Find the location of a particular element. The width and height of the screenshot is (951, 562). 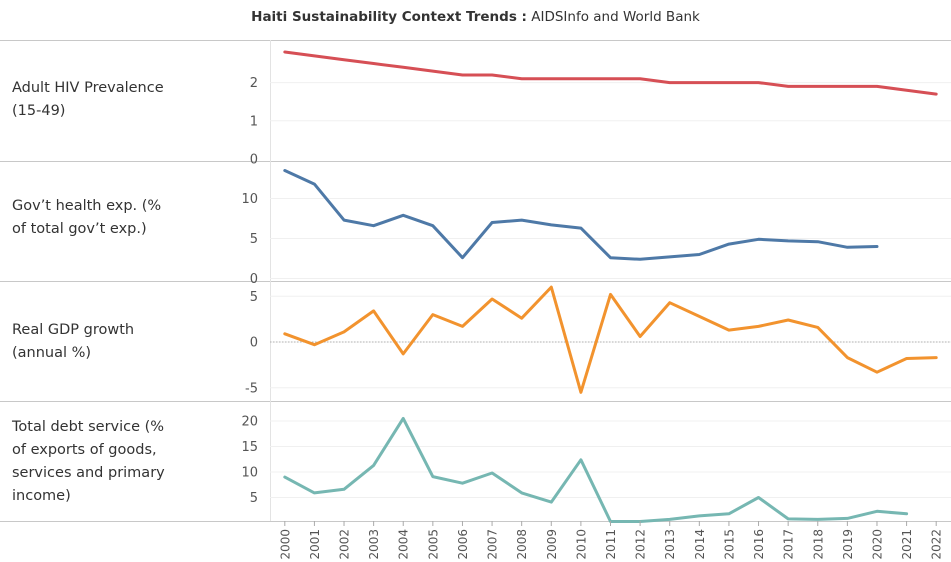

x-tick-label: 2003 is located at coordinates (374, 544).